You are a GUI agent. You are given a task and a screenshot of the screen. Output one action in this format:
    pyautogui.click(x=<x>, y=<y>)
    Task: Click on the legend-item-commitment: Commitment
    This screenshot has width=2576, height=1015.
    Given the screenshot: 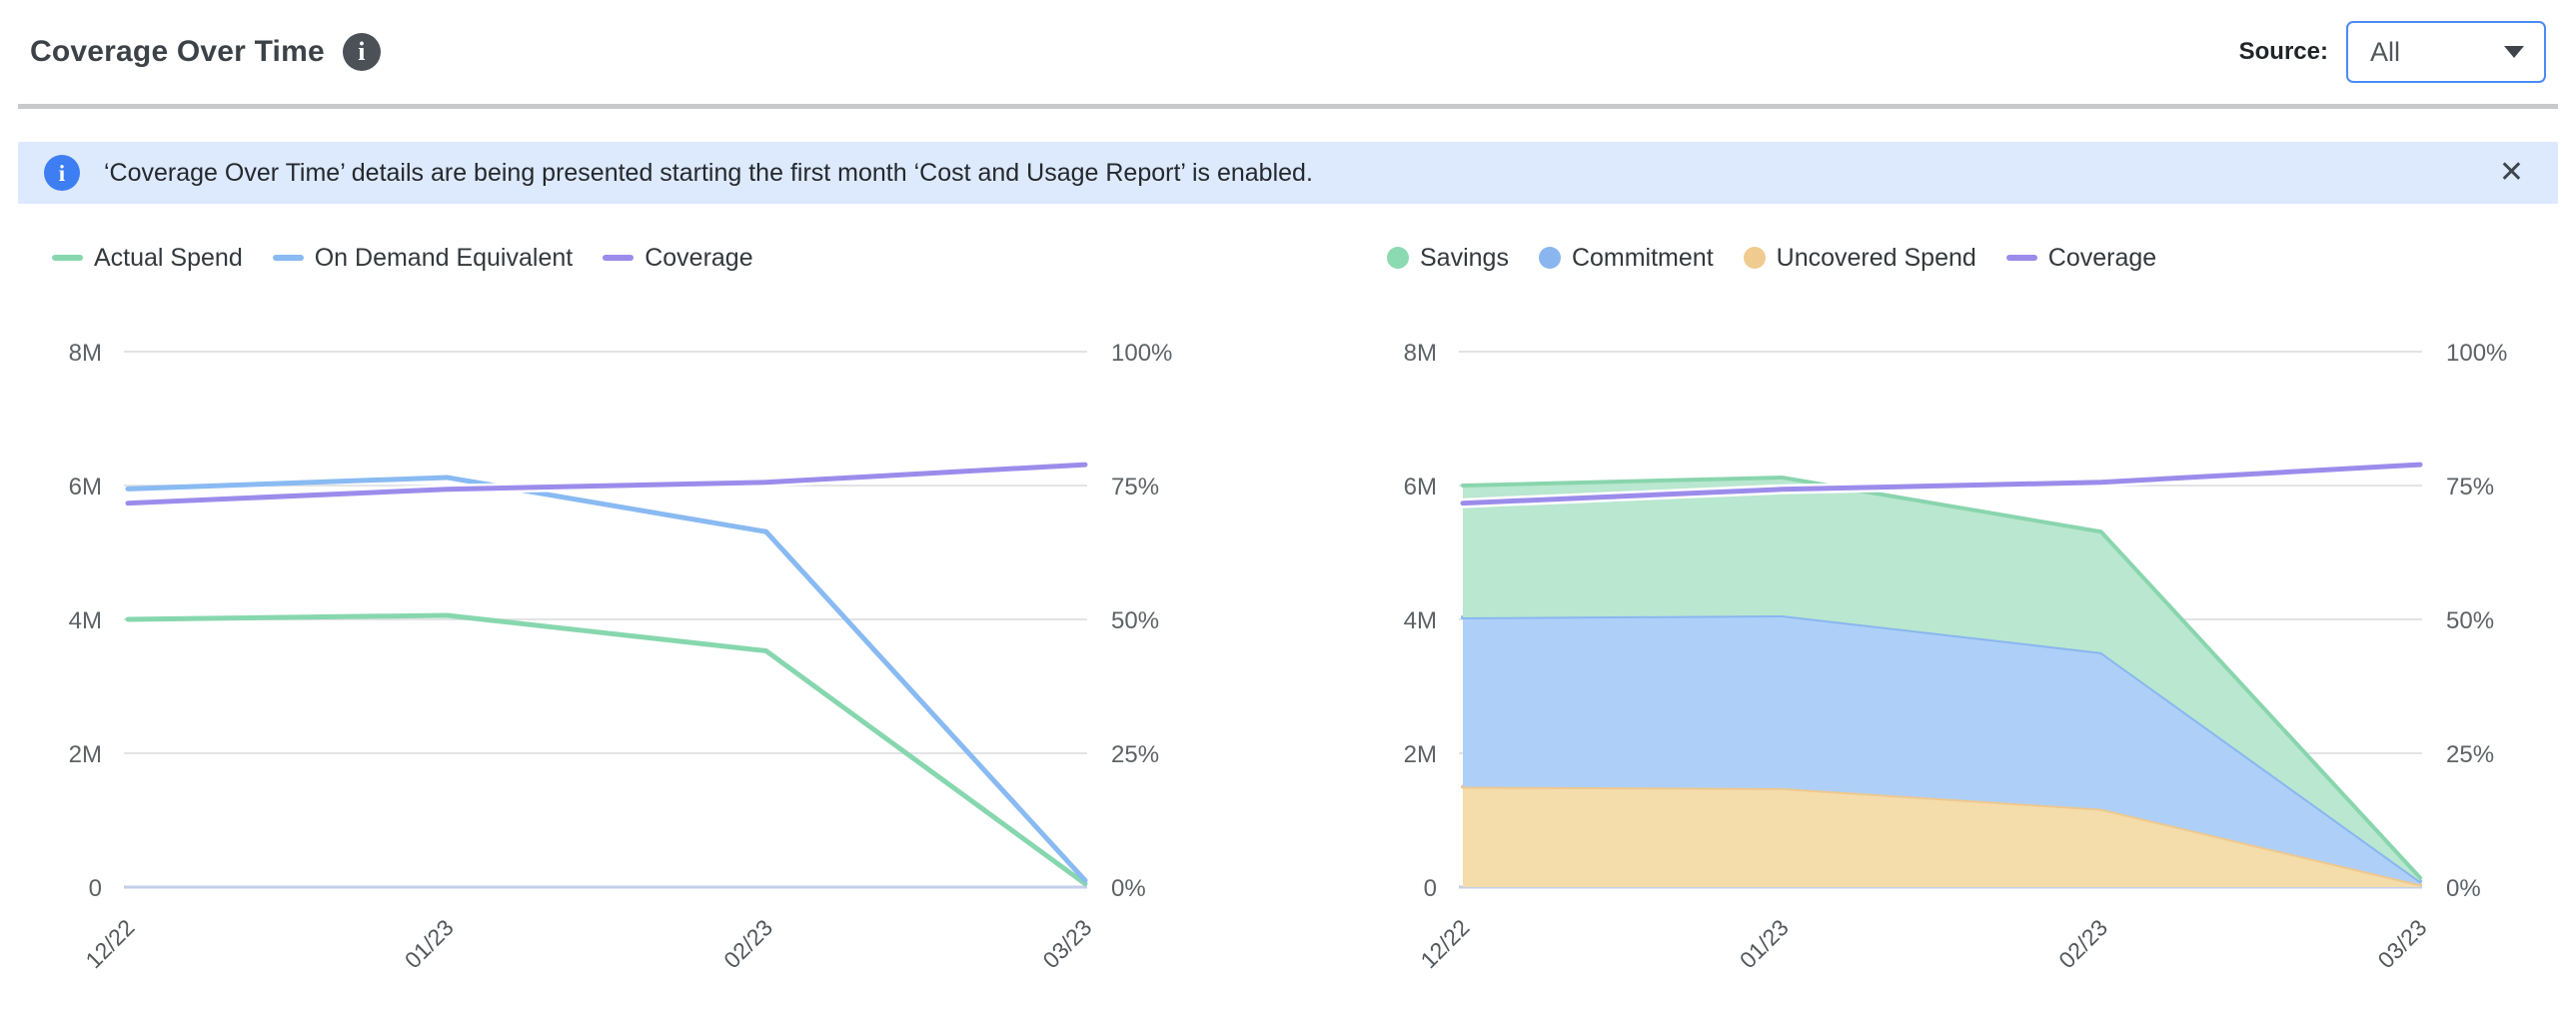 What is the action you would take?
    pyautogui.click(x=1626, y=258)
    